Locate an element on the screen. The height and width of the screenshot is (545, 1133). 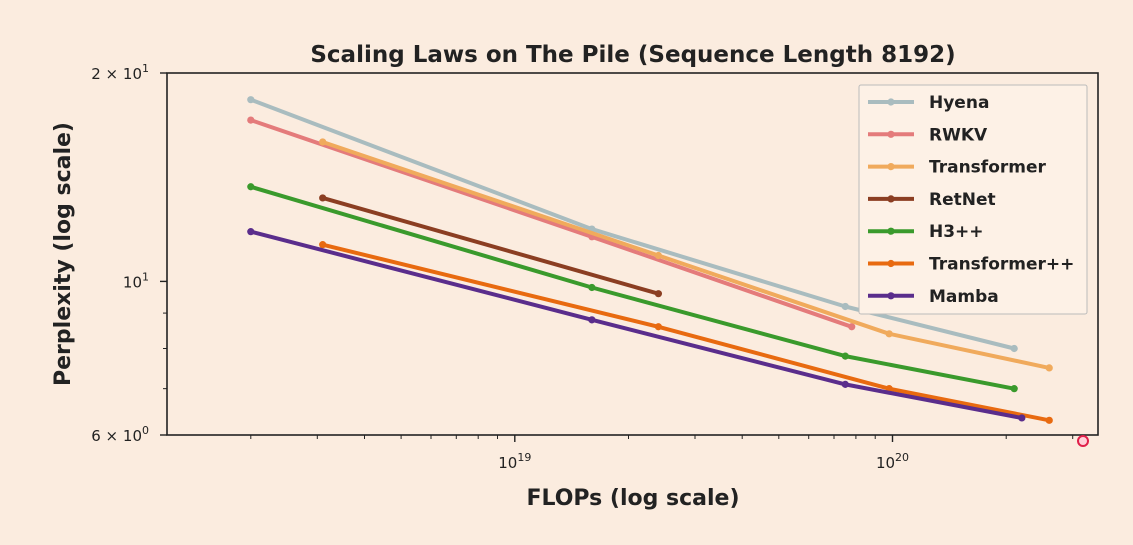
series-line is located at coordinates (490, 245).